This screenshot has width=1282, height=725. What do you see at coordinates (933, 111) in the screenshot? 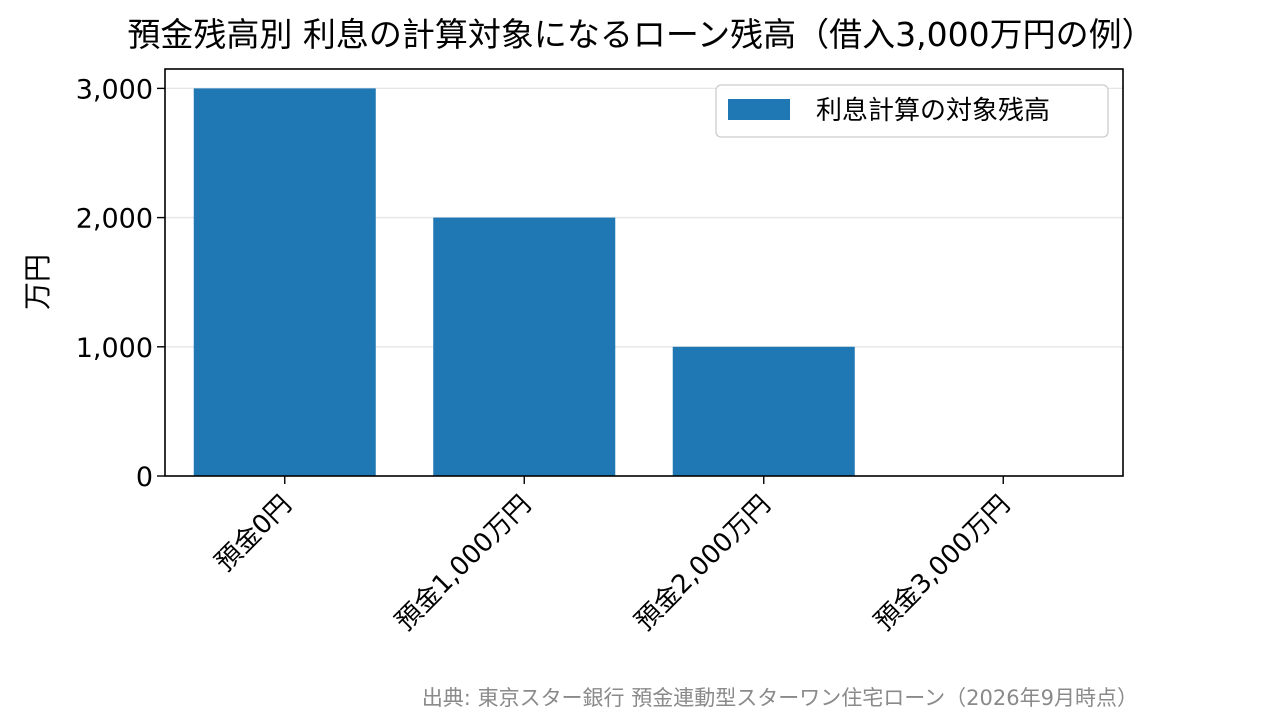
I see `legend-label: 利息計算の対象残高` at bounding box center [933, 111].